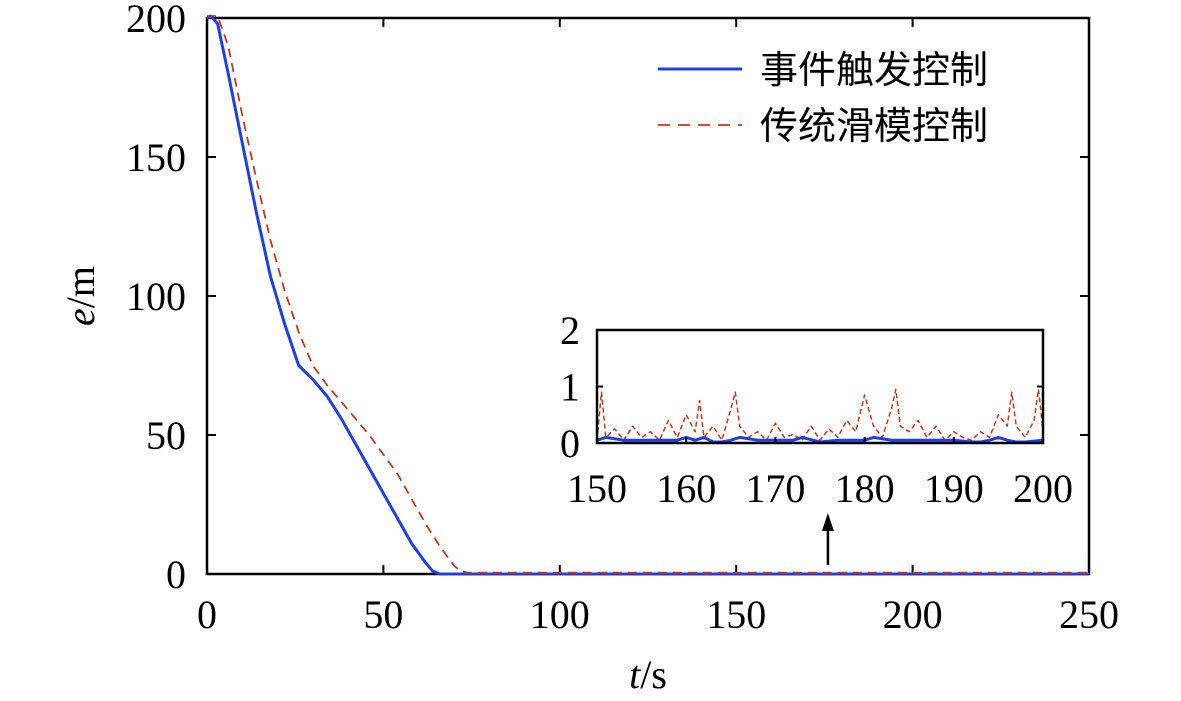 The width and height of the screenshot is (1181, 701). I want to click on inset-ticks: 150 160 170 180 190 200 0 1 2, so click(816, 409).